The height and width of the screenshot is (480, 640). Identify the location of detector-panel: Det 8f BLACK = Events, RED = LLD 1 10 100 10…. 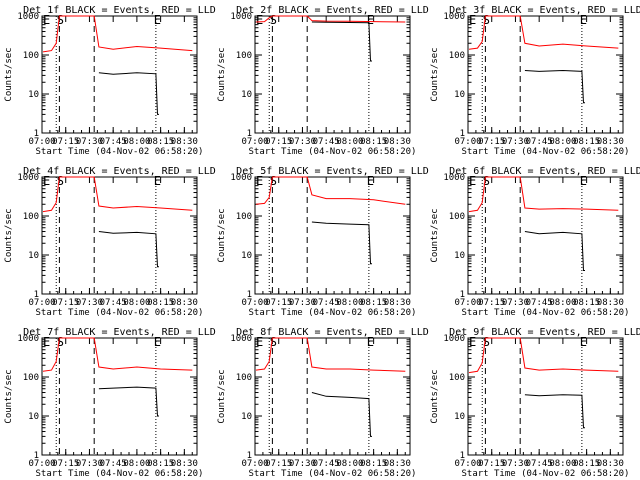
(323, 403).